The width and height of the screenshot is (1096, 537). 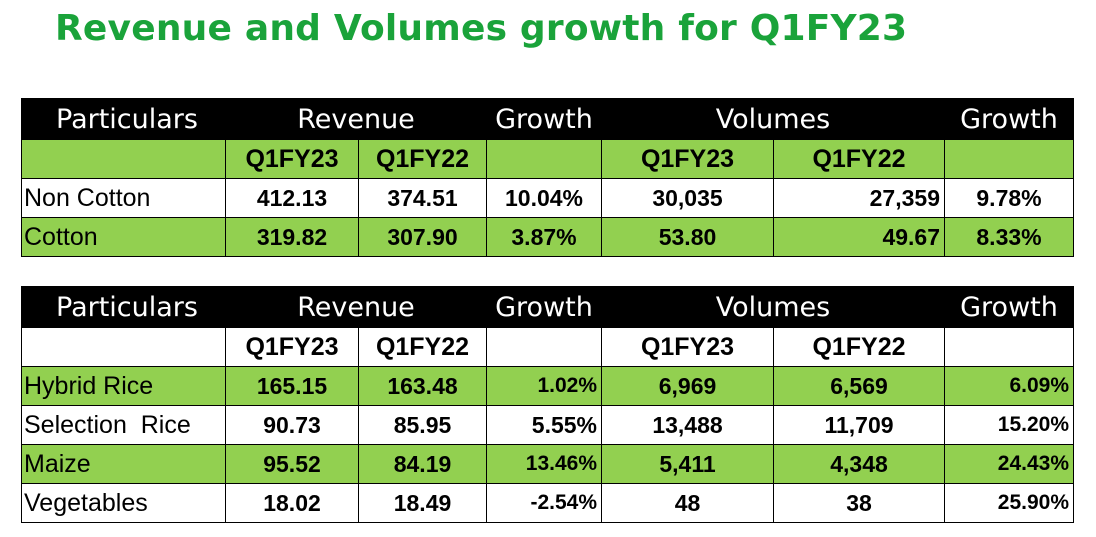 What do you see at coordinates (687, 386) in the screenshot?
I see `volume-q1fy23: 6,969` at bounding box center [687, 386].